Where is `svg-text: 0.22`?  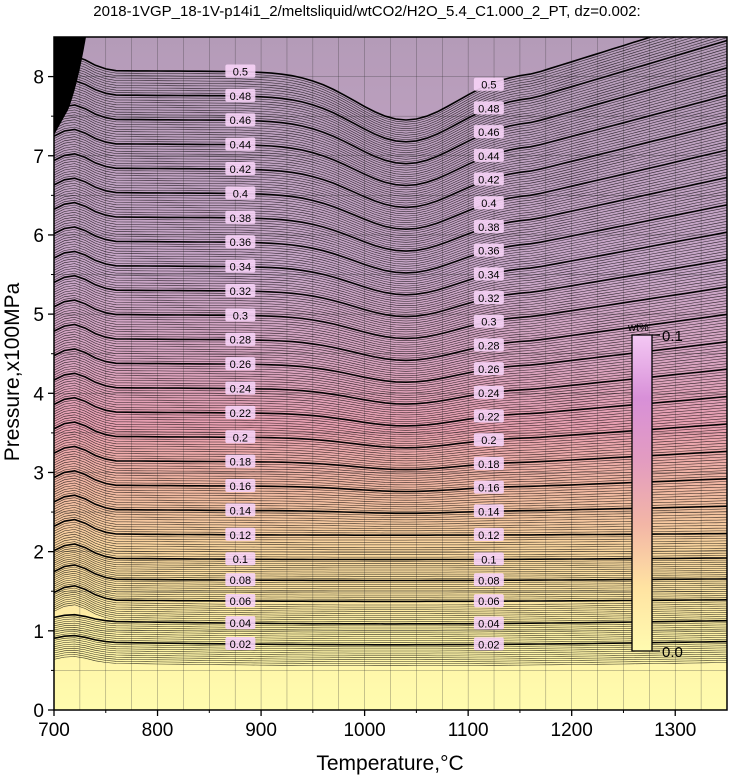 svg-text: 0.22 is located at coordinates (240, 414).